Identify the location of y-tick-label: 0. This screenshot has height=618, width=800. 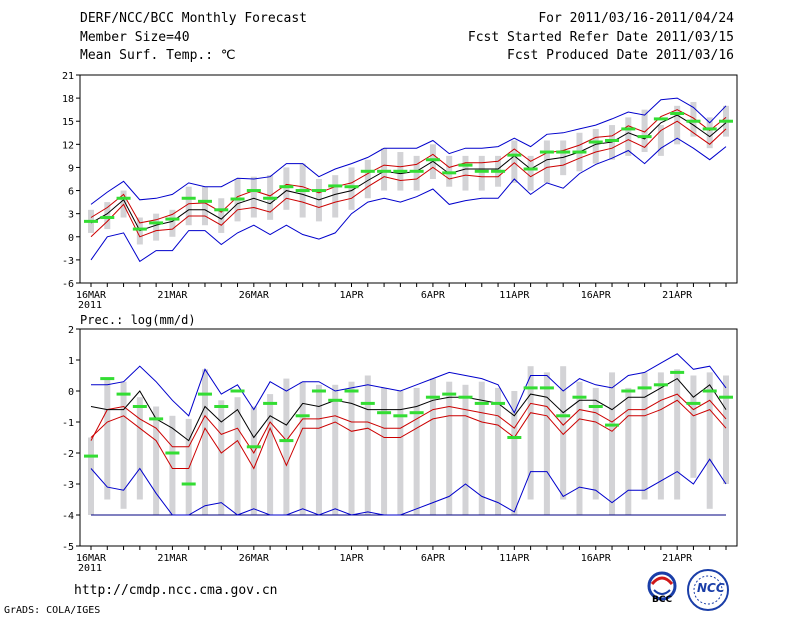
(71, 238).